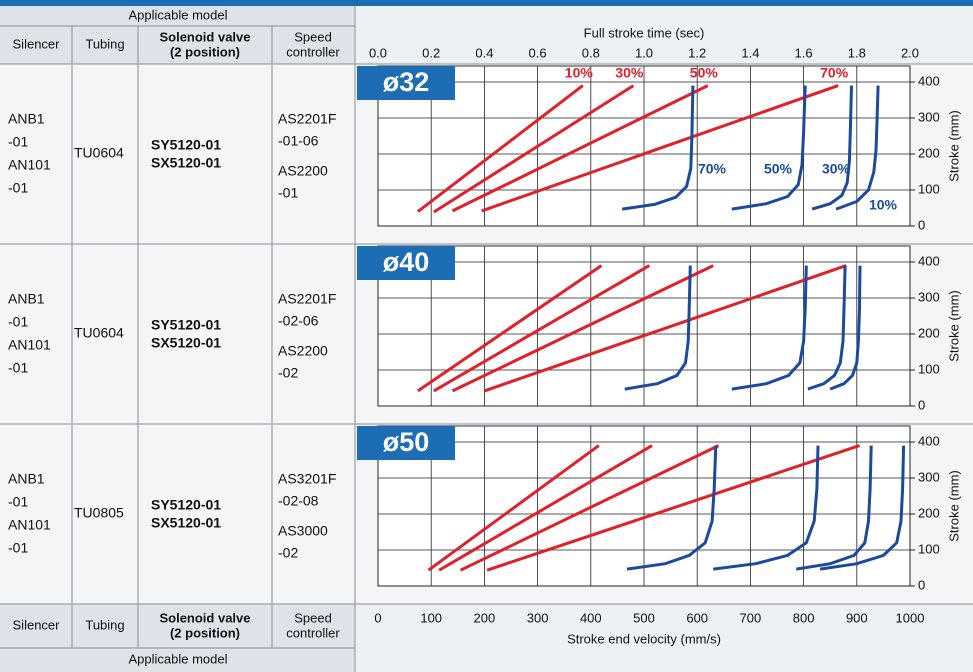 The width and height of the screenshot is (973, 672). What do you see at coordinates (697, 52) in the screenshot?
I see `x-tick-label: 1.2` at bounding box center [697, 52].